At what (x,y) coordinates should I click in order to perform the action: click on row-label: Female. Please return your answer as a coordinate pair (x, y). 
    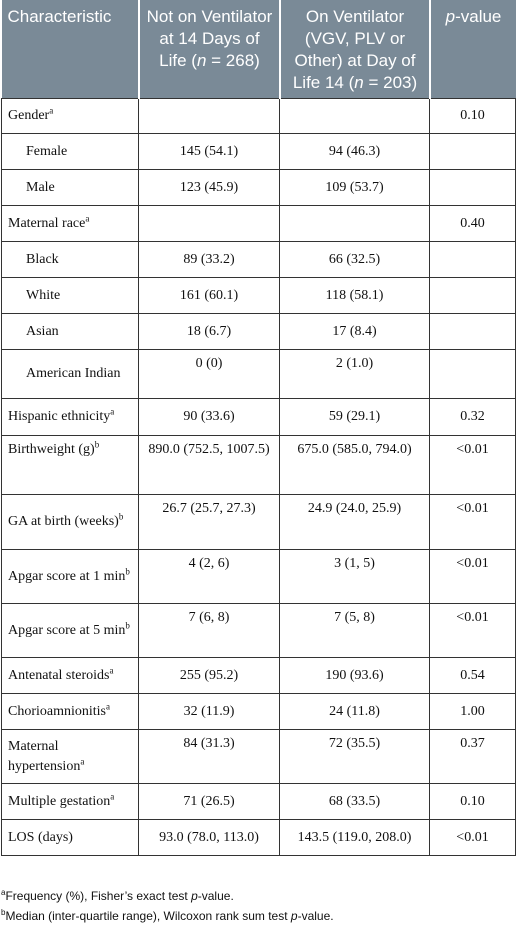
    Looking at the image, I should click on (70, 151).